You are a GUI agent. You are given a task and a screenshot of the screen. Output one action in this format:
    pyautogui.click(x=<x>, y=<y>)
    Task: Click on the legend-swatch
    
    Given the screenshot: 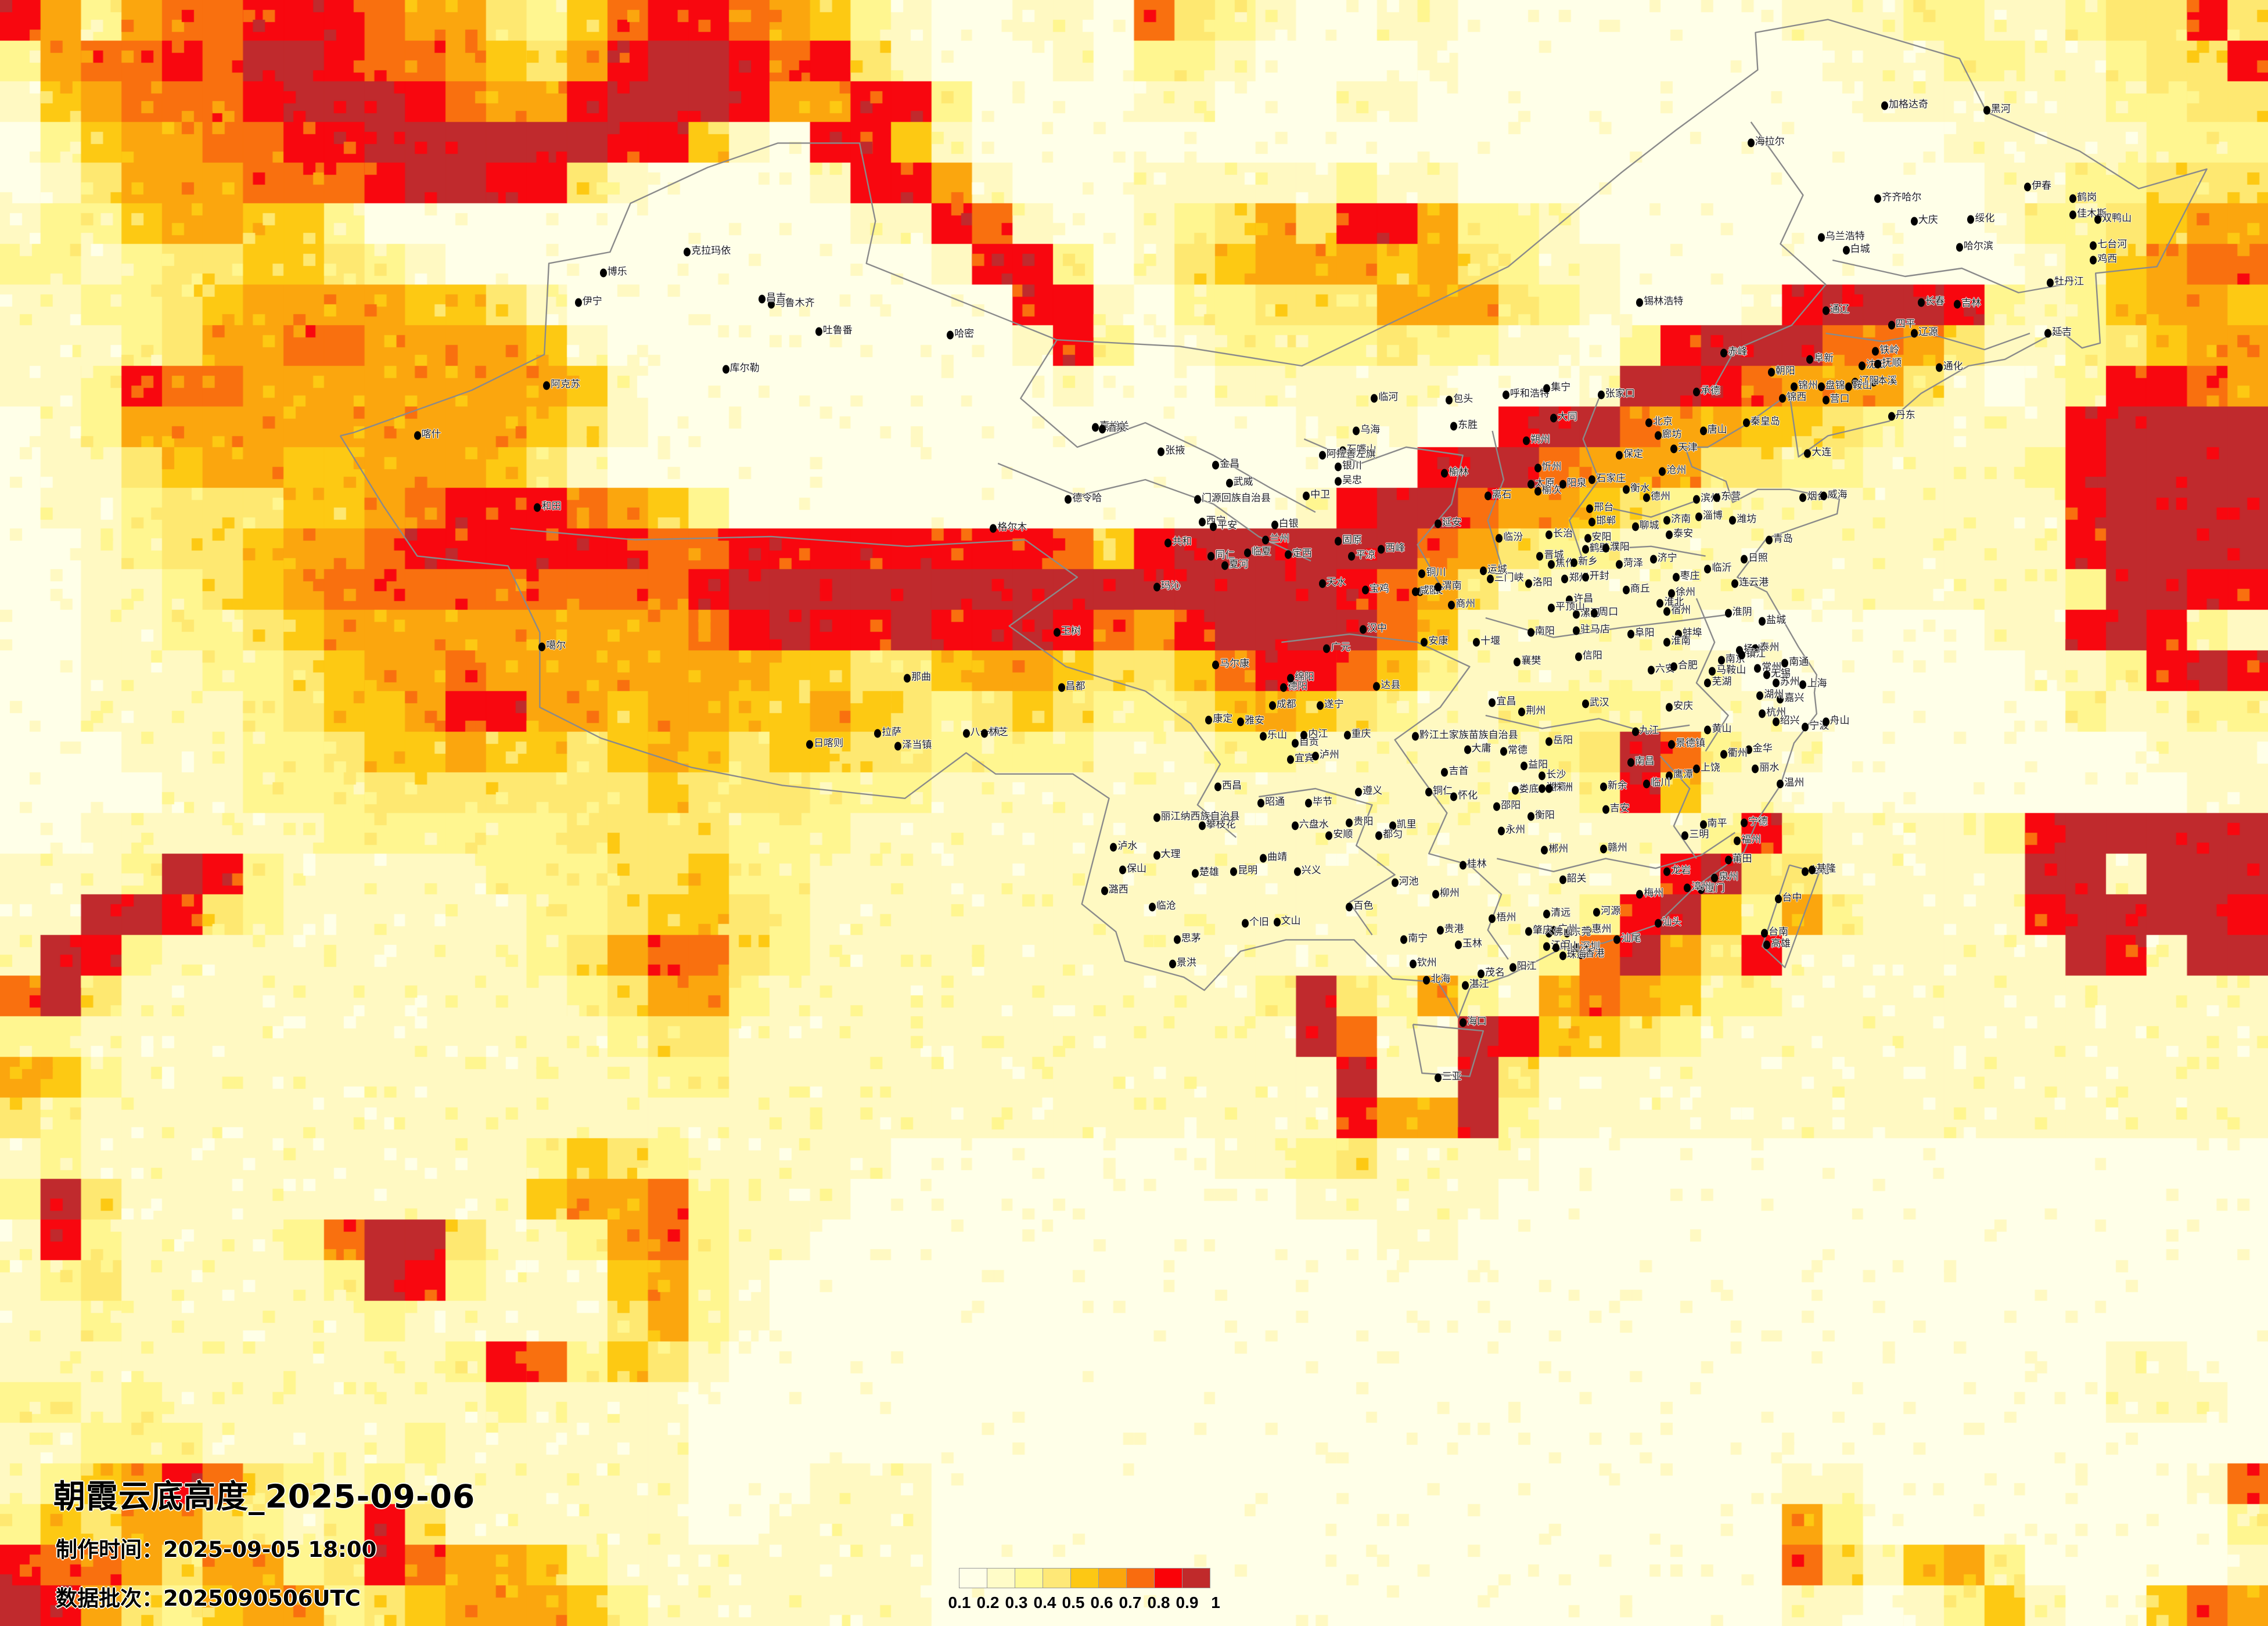 What is the action you would take?
    pyautogui.click(x=1001, y=1578)
    